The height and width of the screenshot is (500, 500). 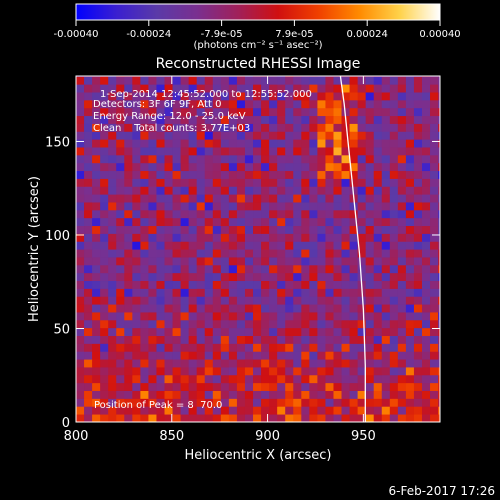 I want to click on annotation-detectors: Detectors: 3F 6F 9F, Att 0, so click(x=157, y=104).